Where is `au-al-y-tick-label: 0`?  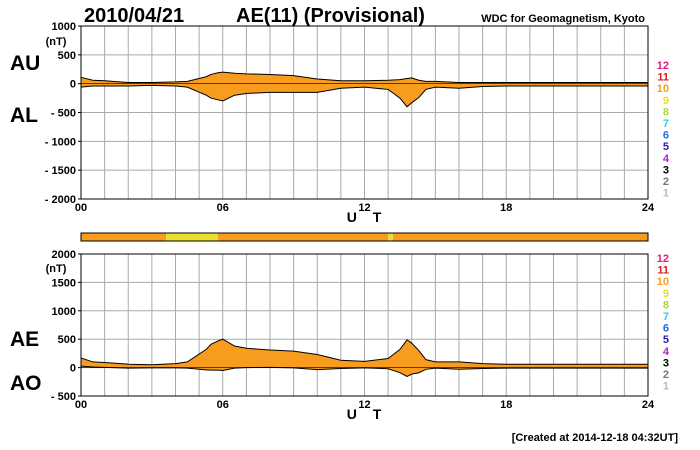 au-al-y-tick-label: 0 is located at coordinates (73, 85).